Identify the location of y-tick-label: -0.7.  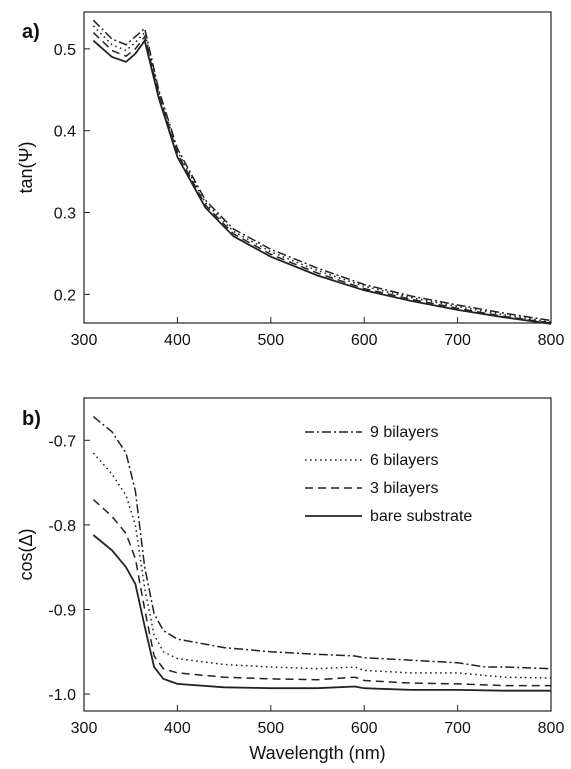
(62, 441).